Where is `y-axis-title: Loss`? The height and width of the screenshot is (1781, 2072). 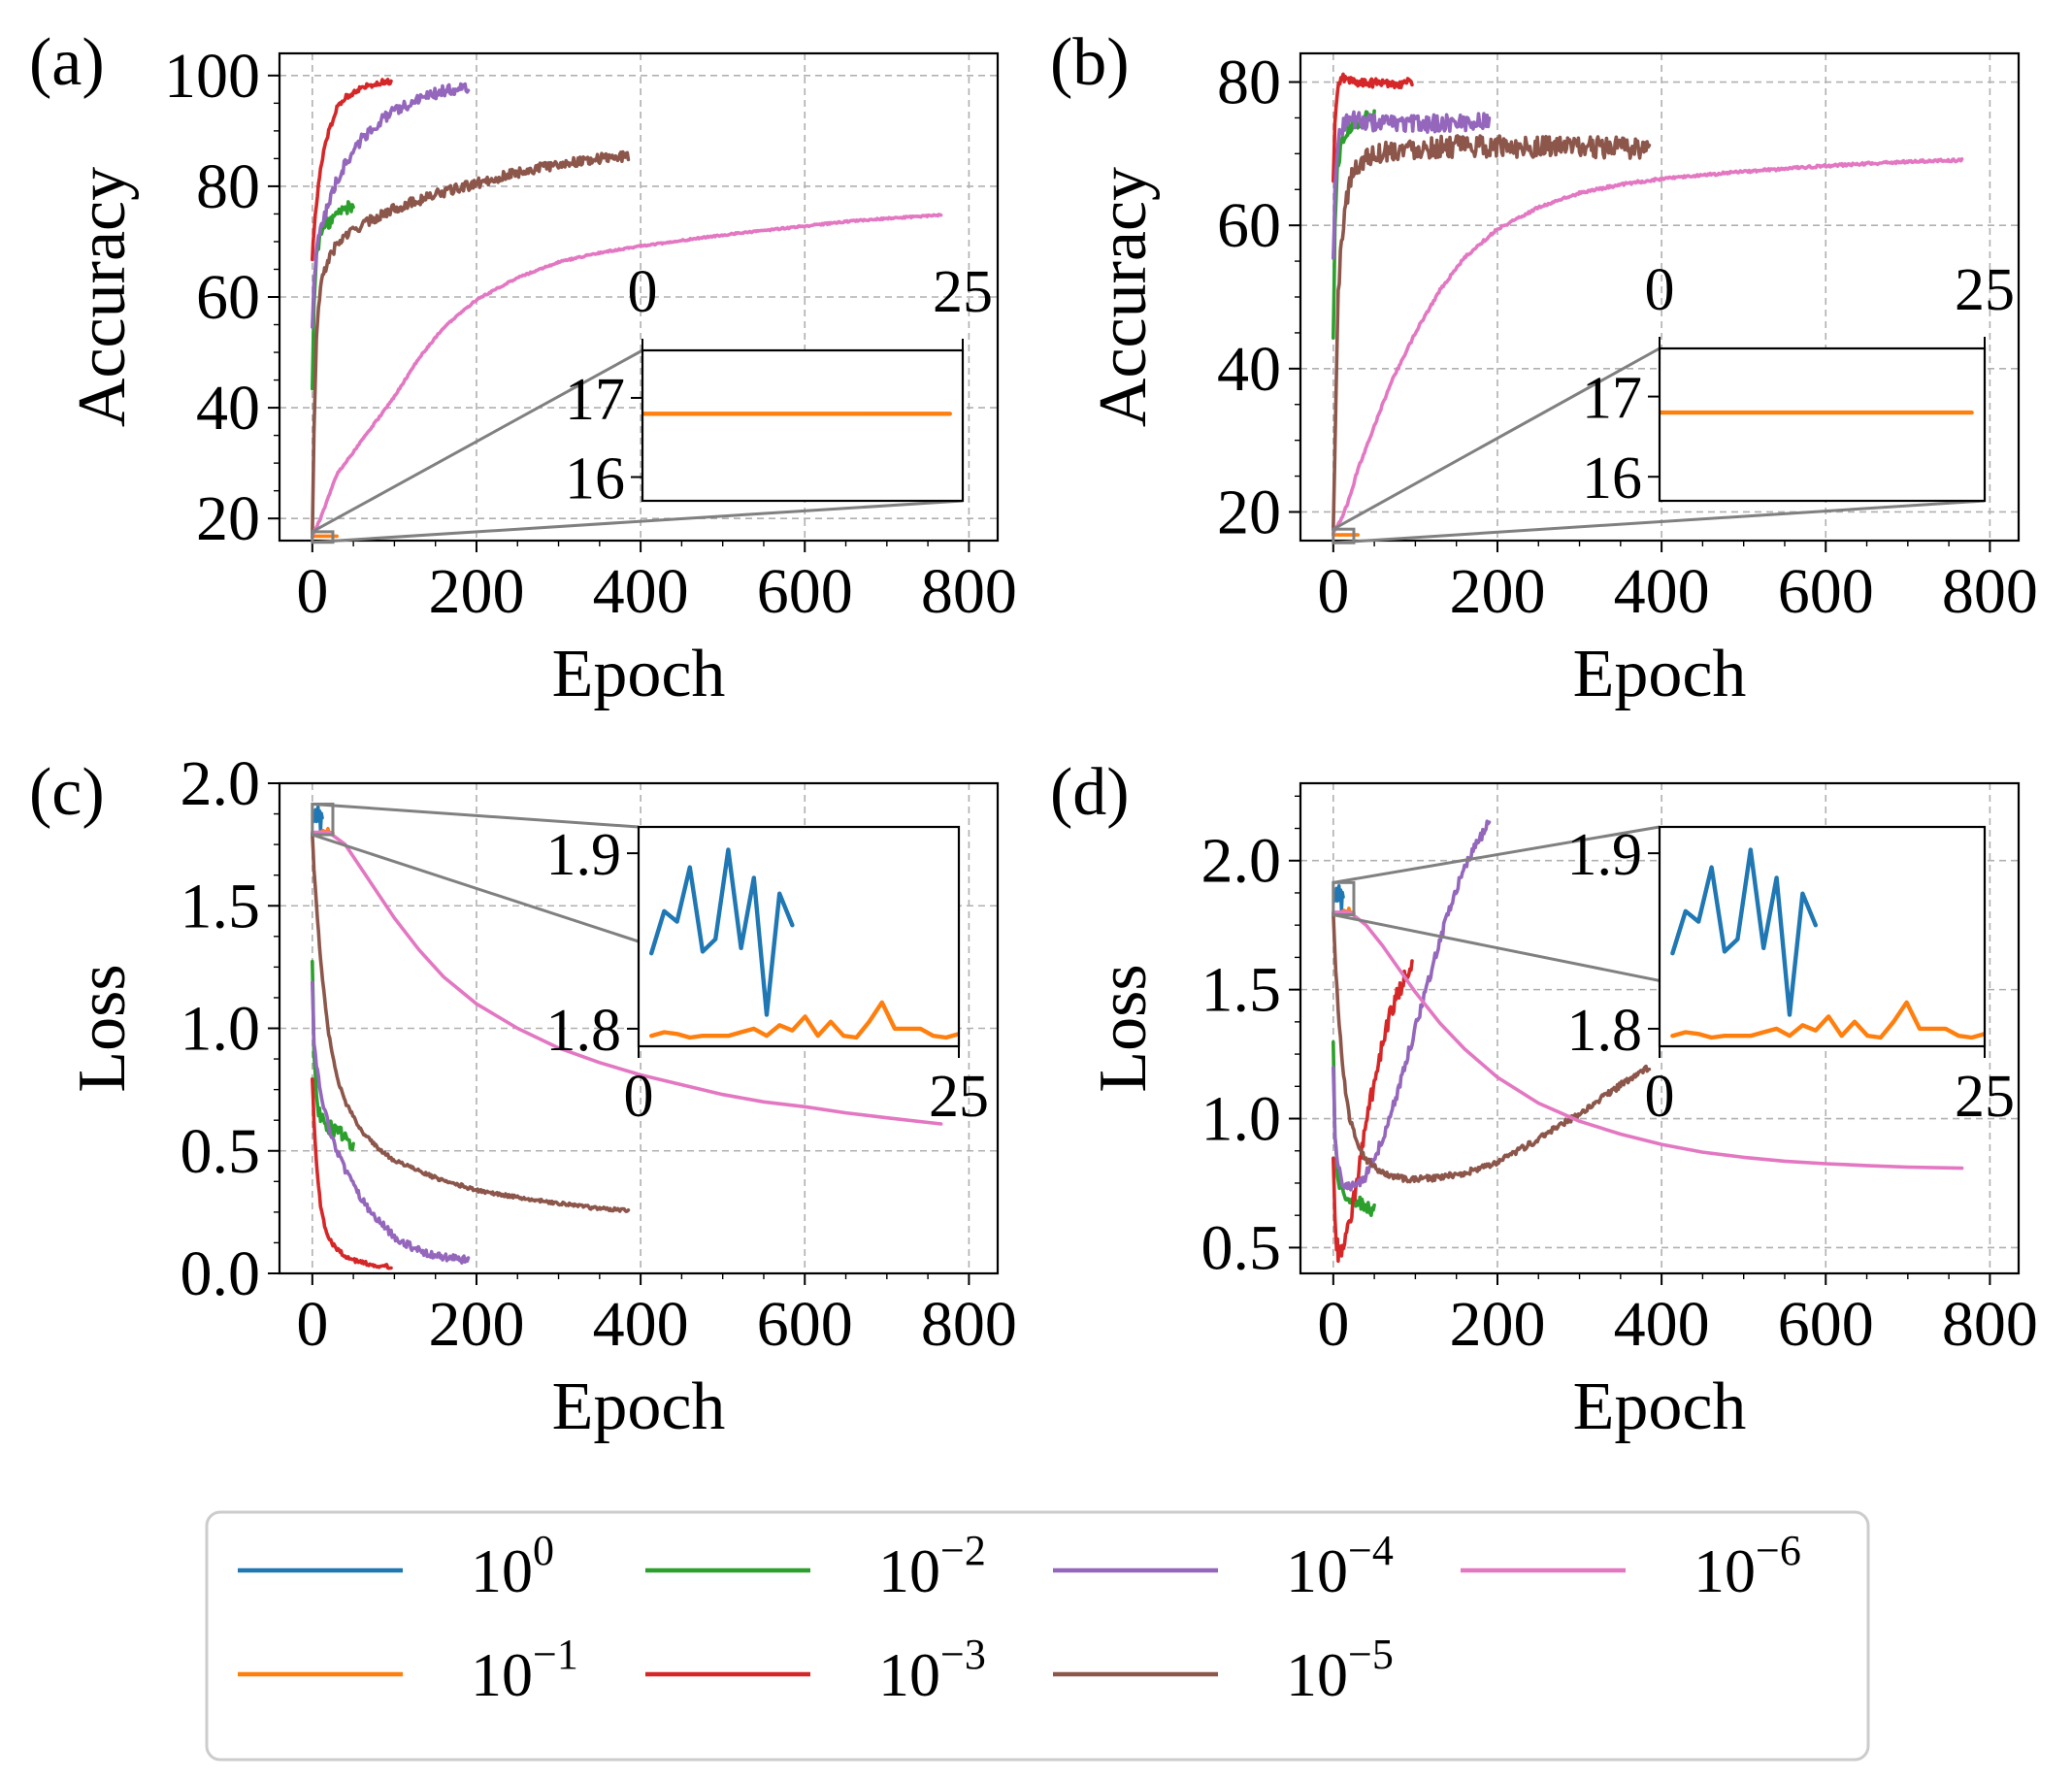
y-axis-title: Loss is located at coordinates (1124, 1028).